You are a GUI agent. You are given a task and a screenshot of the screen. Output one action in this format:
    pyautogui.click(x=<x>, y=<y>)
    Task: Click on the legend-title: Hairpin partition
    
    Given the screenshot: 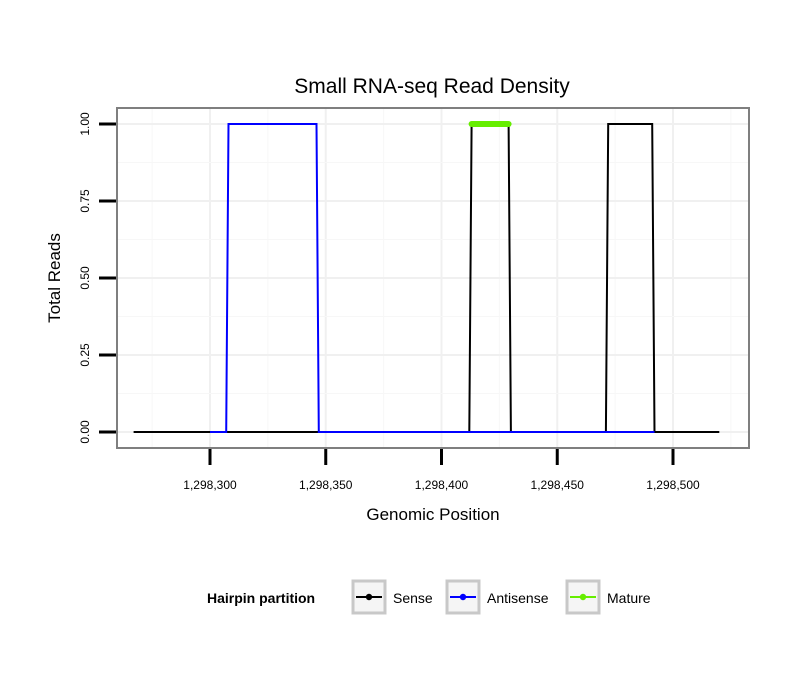 What is the action you would take?
    pyautogui.click(x=261, y=598)
    